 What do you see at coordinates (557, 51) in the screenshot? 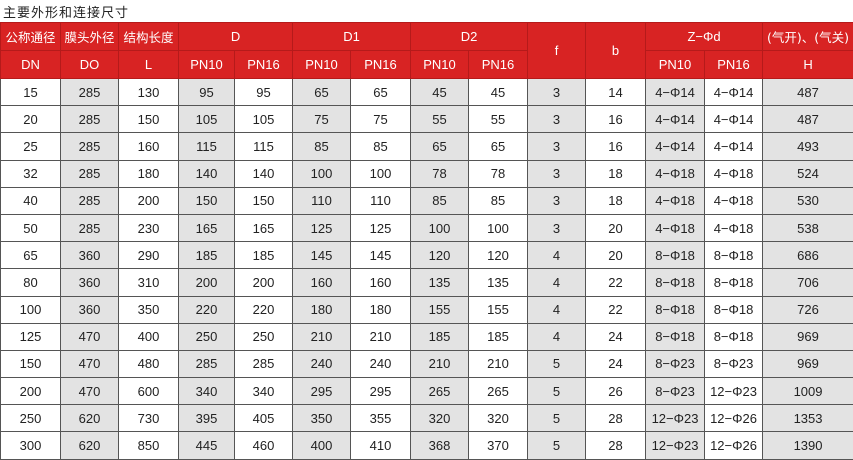
I see `header-f: f` at bounding box center [557, 51].